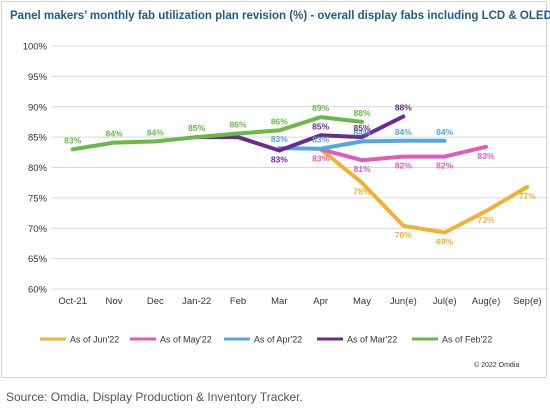 This screenshot has width=550, height=410. What do you see at coordinates (38, 168) in the screenshot?
I see `y-tick-label: 80%` at bounding box center [38, 168].